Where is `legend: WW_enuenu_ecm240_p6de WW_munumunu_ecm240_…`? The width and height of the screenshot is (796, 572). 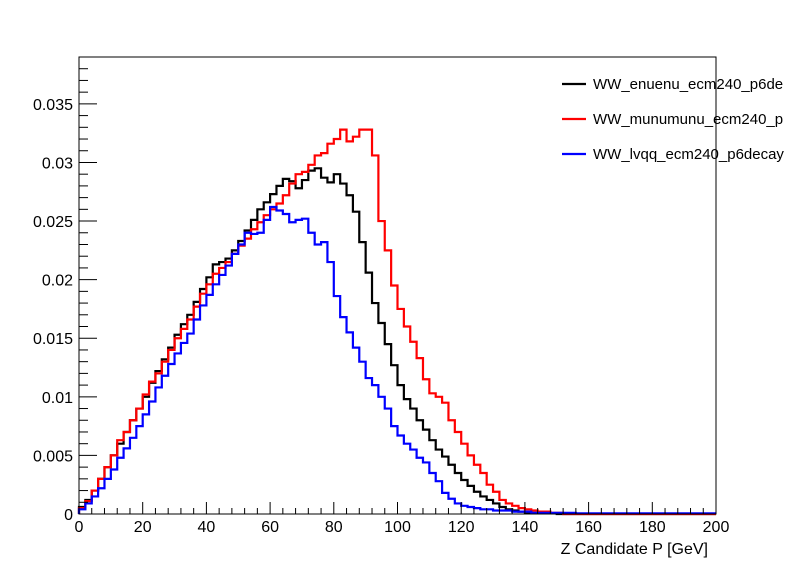 legend: WW_enuenu_ecm240_p6de WW_munumunu_ecm240_… is located at coordinates (673, 119).